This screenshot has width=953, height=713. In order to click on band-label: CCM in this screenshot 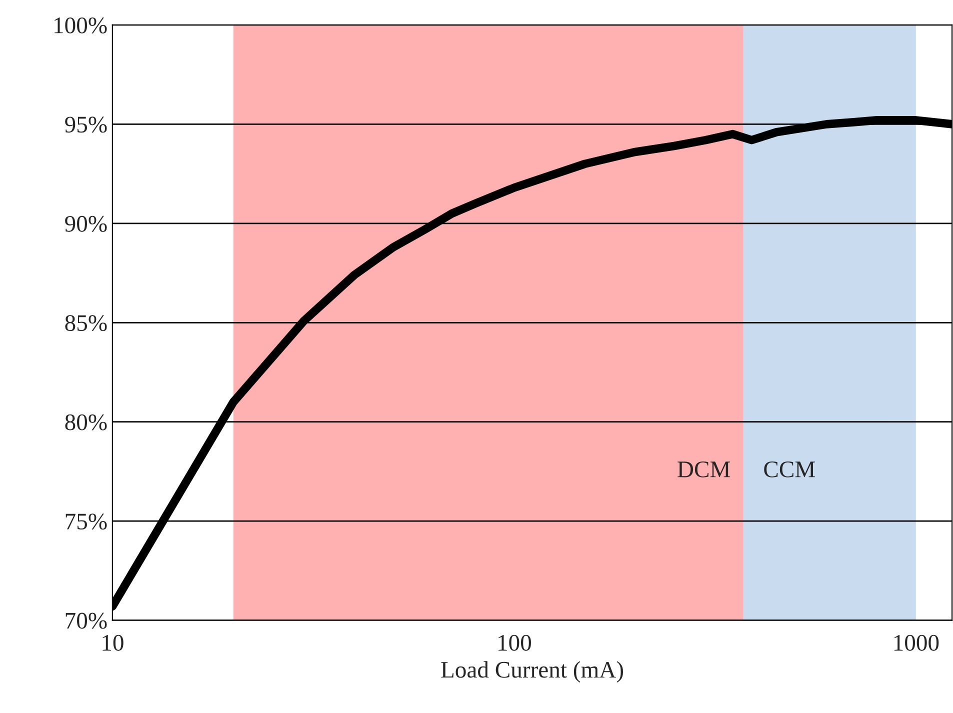, I will do `click(789, 470)`.